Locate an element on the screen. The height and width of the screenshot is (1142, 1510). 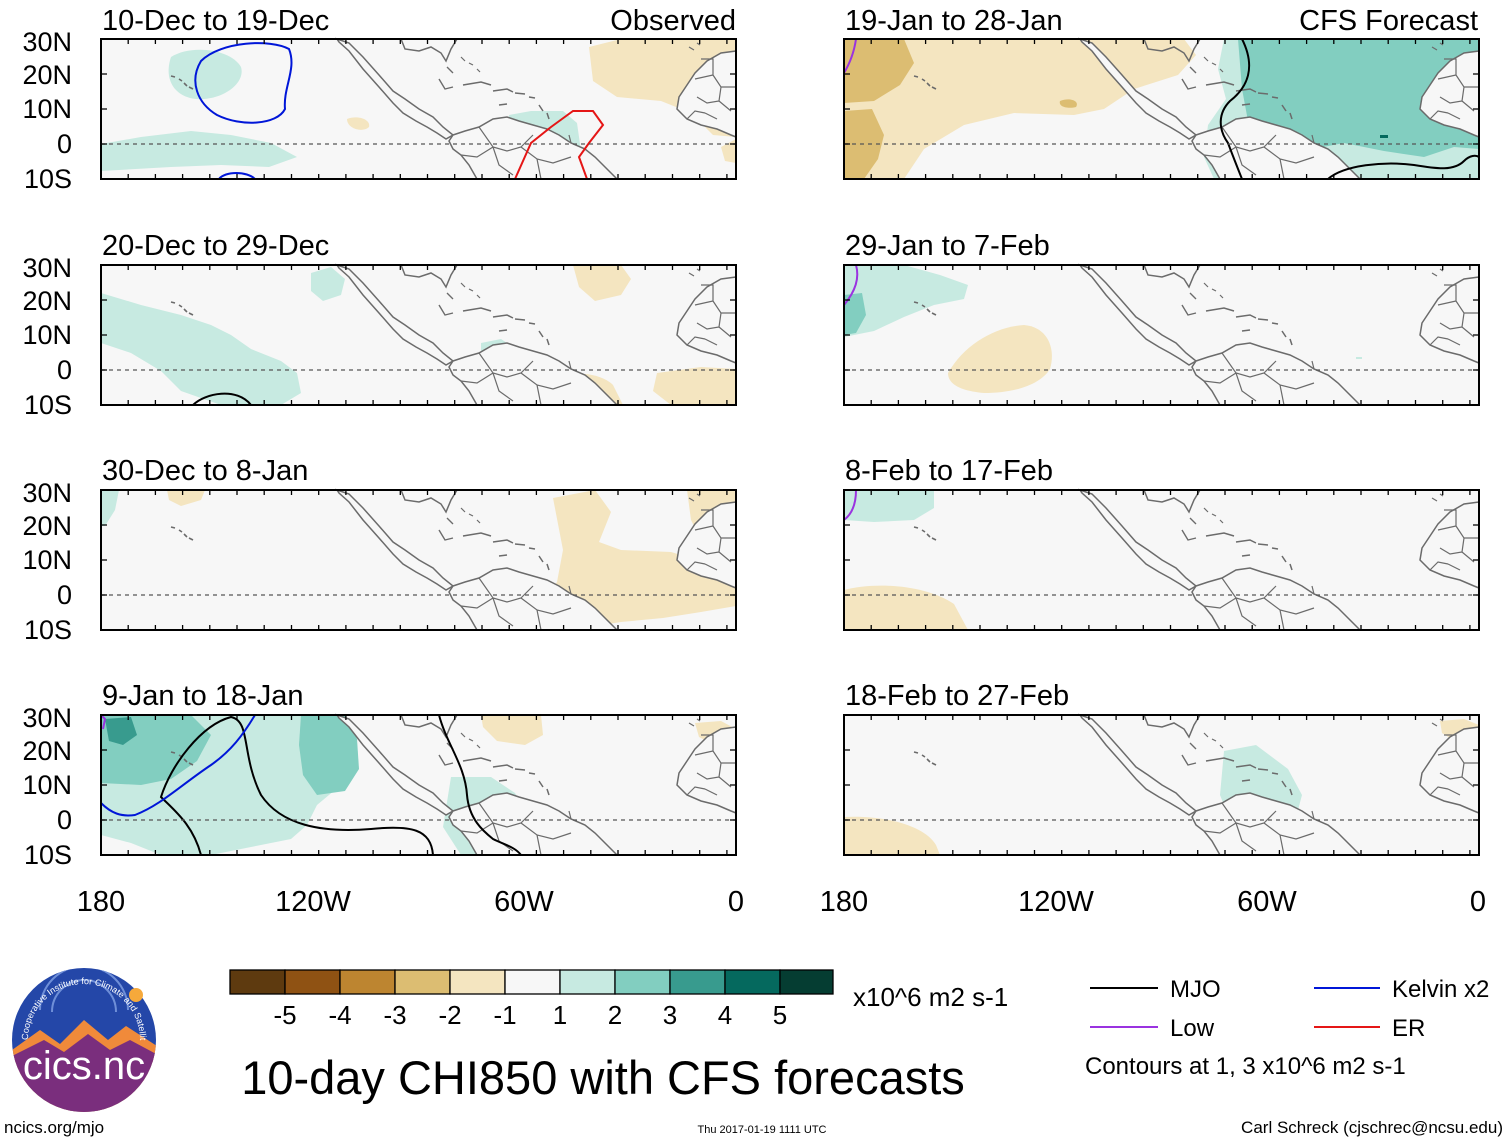
legend-note: Contours at 1, 3 x10^6 m2 s-1 is located at coordinates (1245, 1066).